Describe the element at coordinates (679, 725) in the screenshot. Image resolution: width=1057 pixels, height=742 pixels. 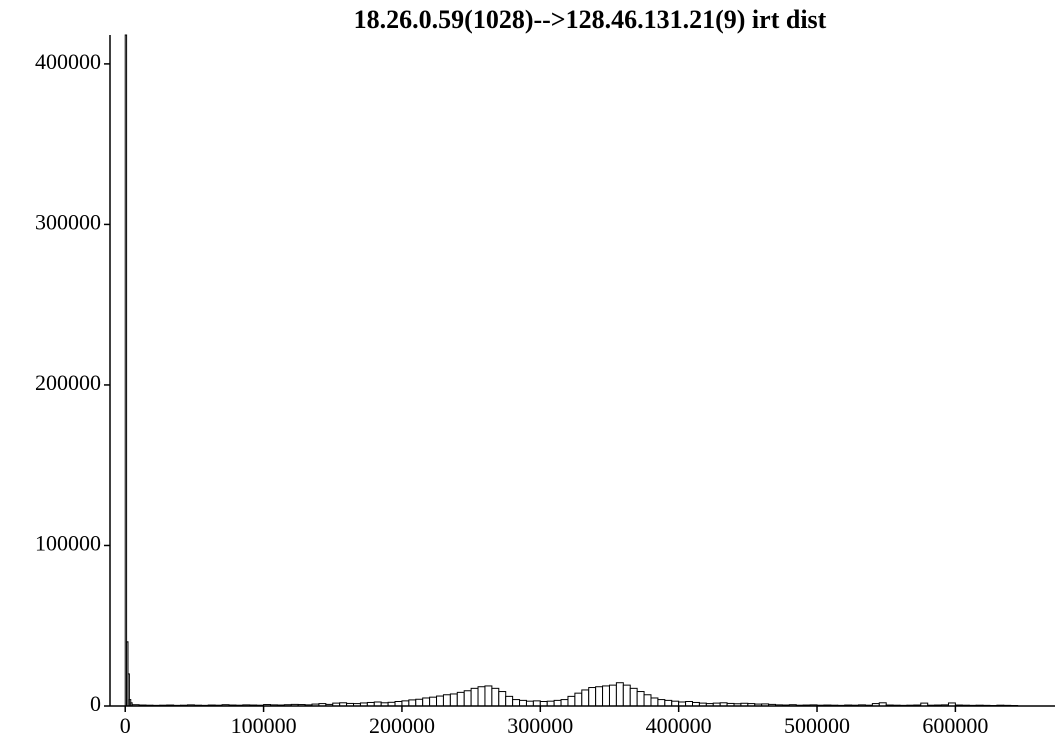
I see `x-tick-label: 400000` at that location.